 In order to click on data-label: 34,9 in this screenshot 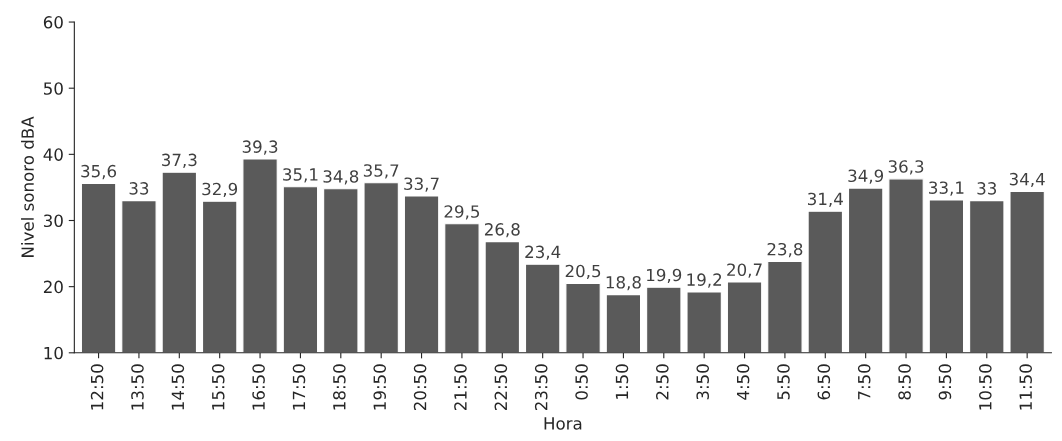, I will do `click(866, 176)`.